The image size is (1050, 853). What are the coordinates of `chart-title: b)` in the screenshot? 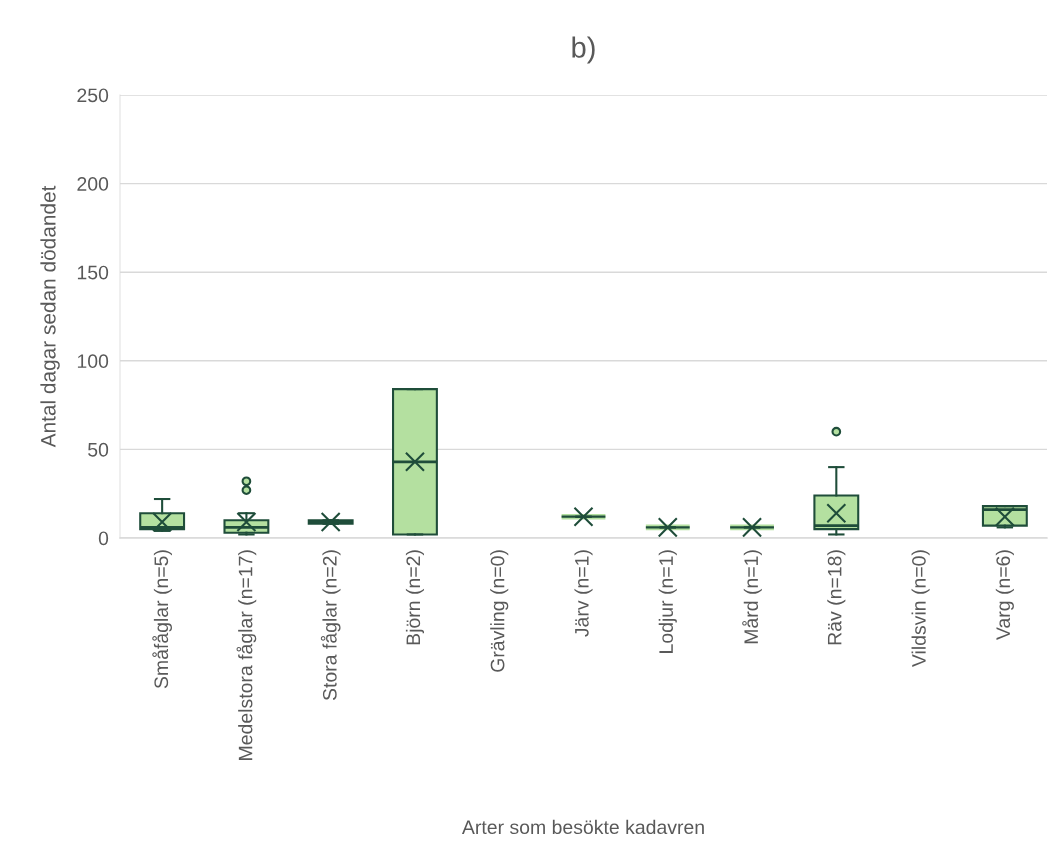 It's located at (583, 50).